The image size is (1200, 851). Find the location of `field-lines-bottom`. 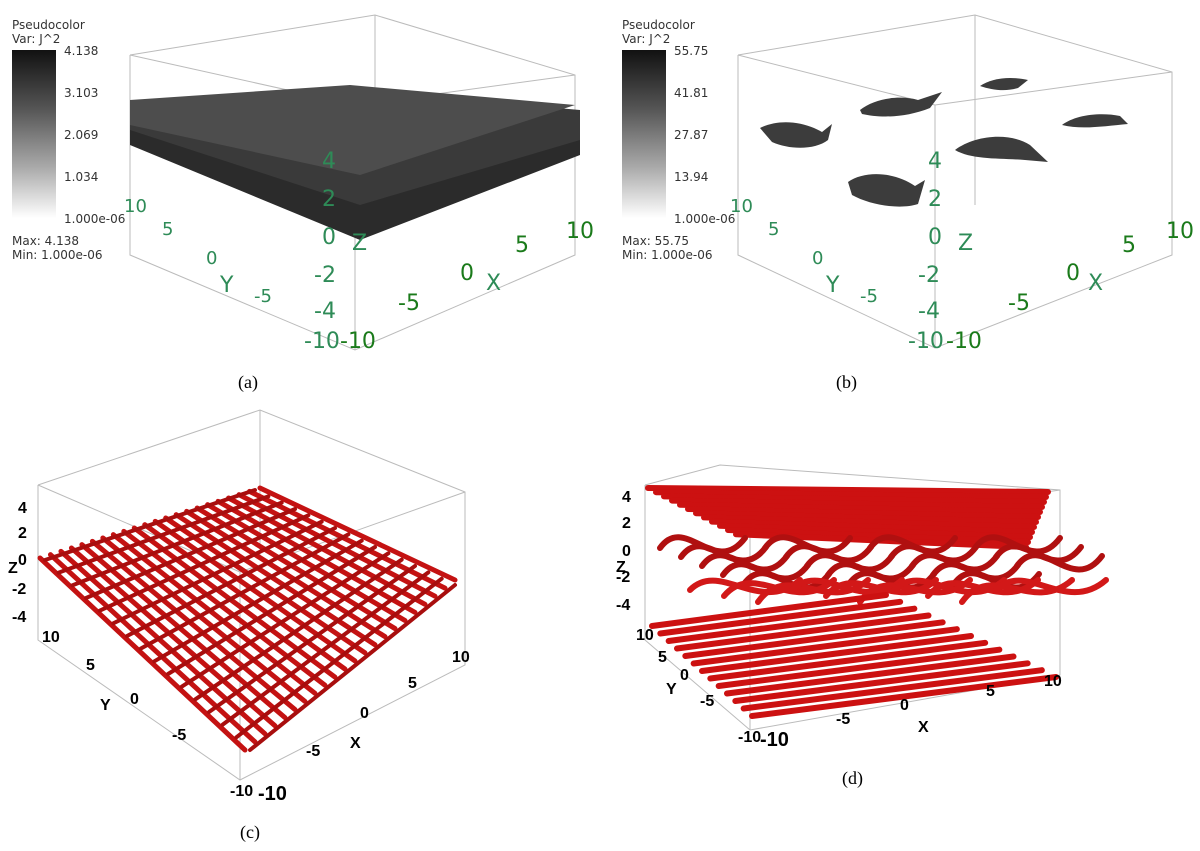

field-lines-bottom is located at coordinates (854, 655).